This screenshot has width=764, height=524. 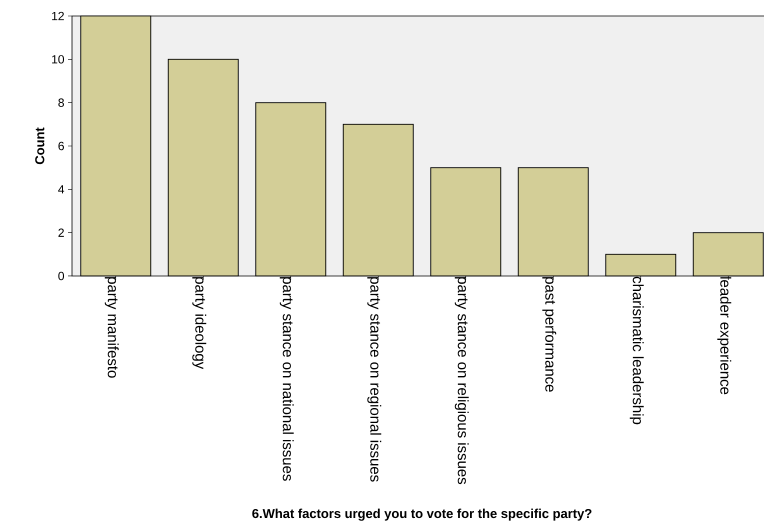 What do you see at coordinates (287, 379) in the screenshot?
I see `x-tick-label: party stance on national issues` at bounding box center [287, 379].